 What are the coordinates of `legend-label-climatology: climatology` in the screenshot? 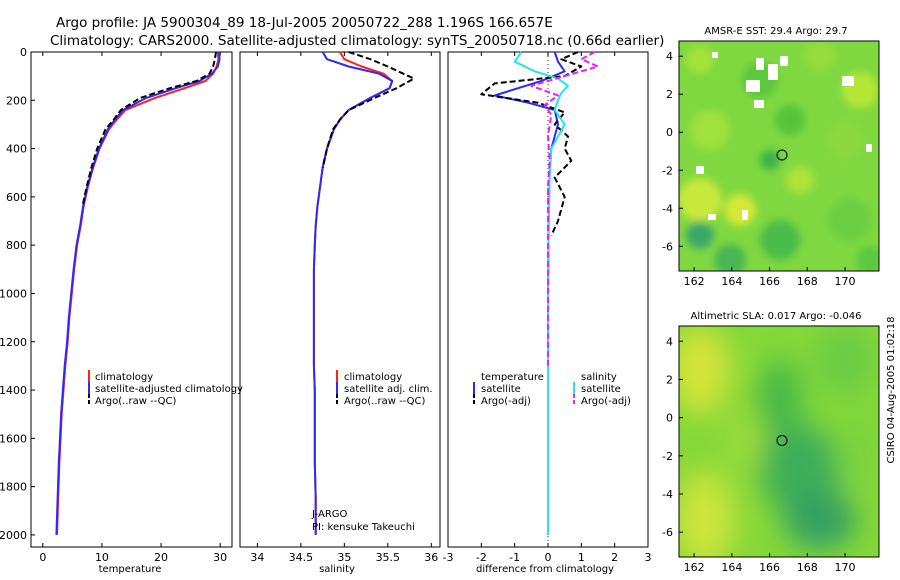 It's located at (124, 377).